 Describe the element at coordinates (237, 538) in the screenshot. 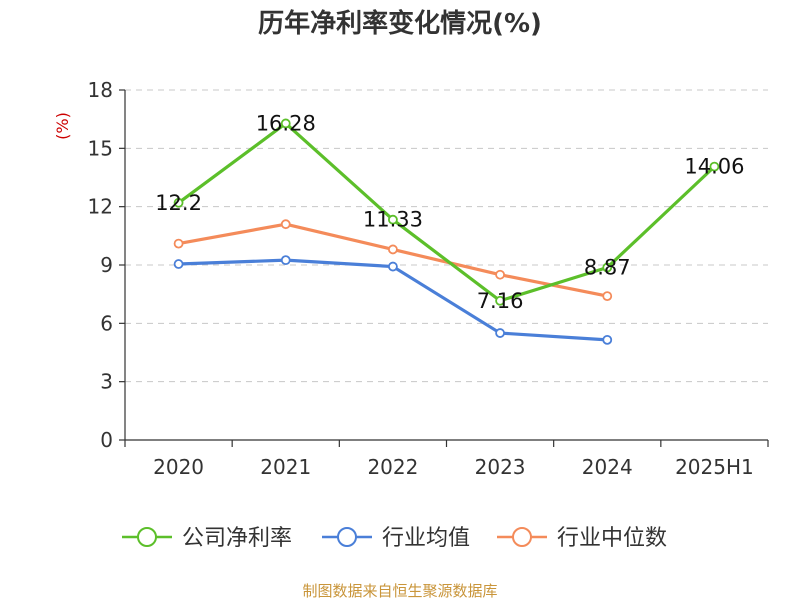

I see `legend-label: 公司净利率` at that location.